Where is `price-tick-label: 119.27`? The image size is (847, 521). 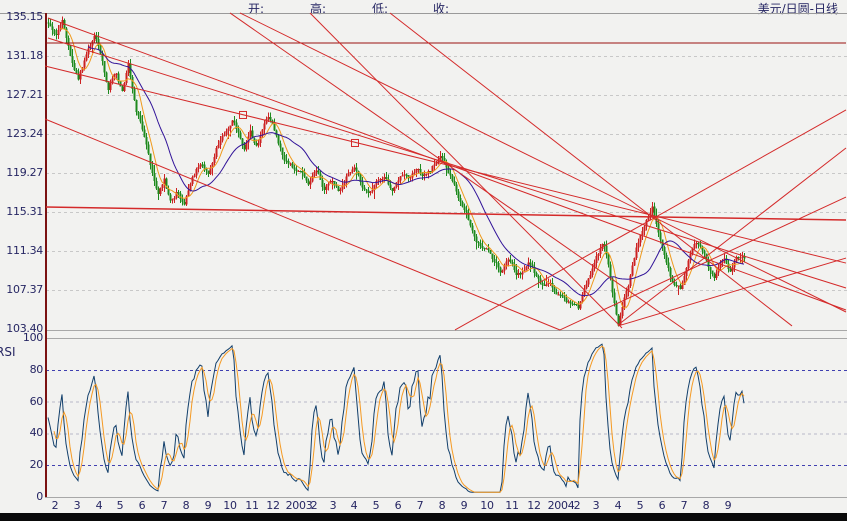
price-tick-label: 119.27 is located at coordinates (24, 172).